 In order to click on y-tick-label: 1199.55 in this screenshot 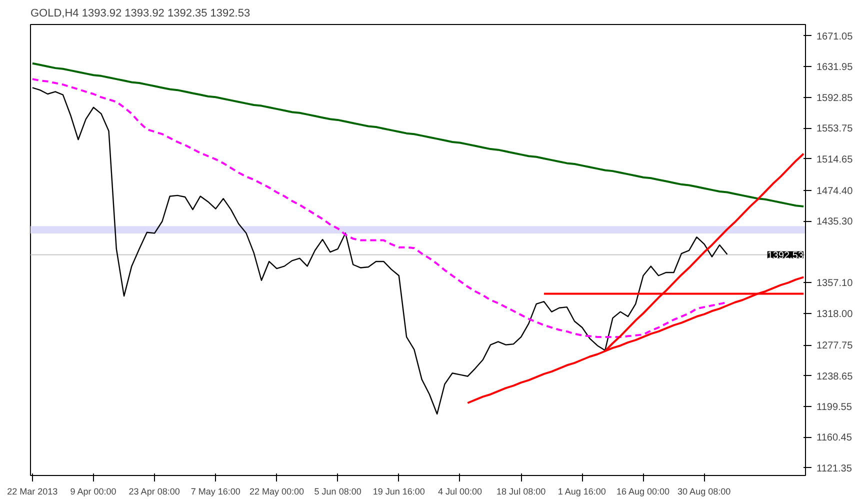, I will do `click(834, 408)`.